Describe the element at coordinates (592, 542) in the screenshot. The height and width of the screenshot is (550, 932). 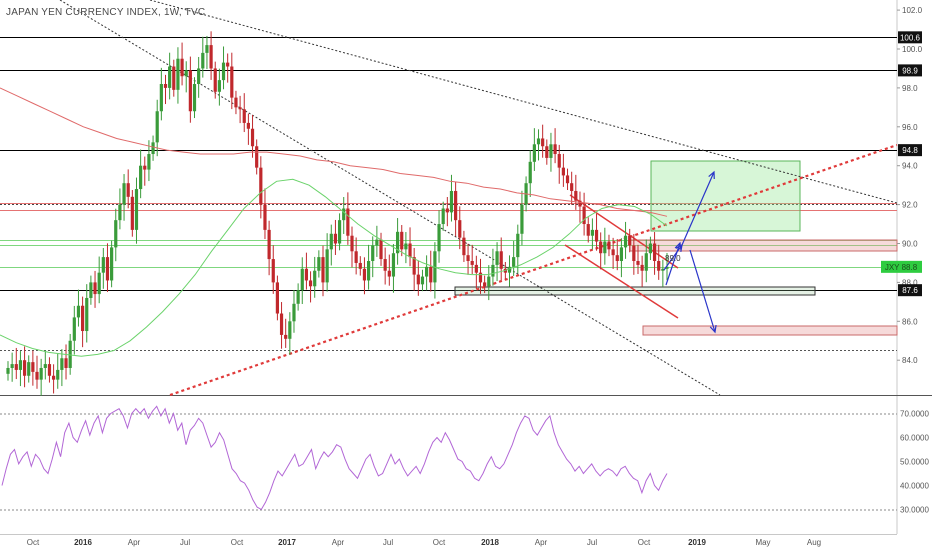
I see `time-tick-label: Jul` at that location.